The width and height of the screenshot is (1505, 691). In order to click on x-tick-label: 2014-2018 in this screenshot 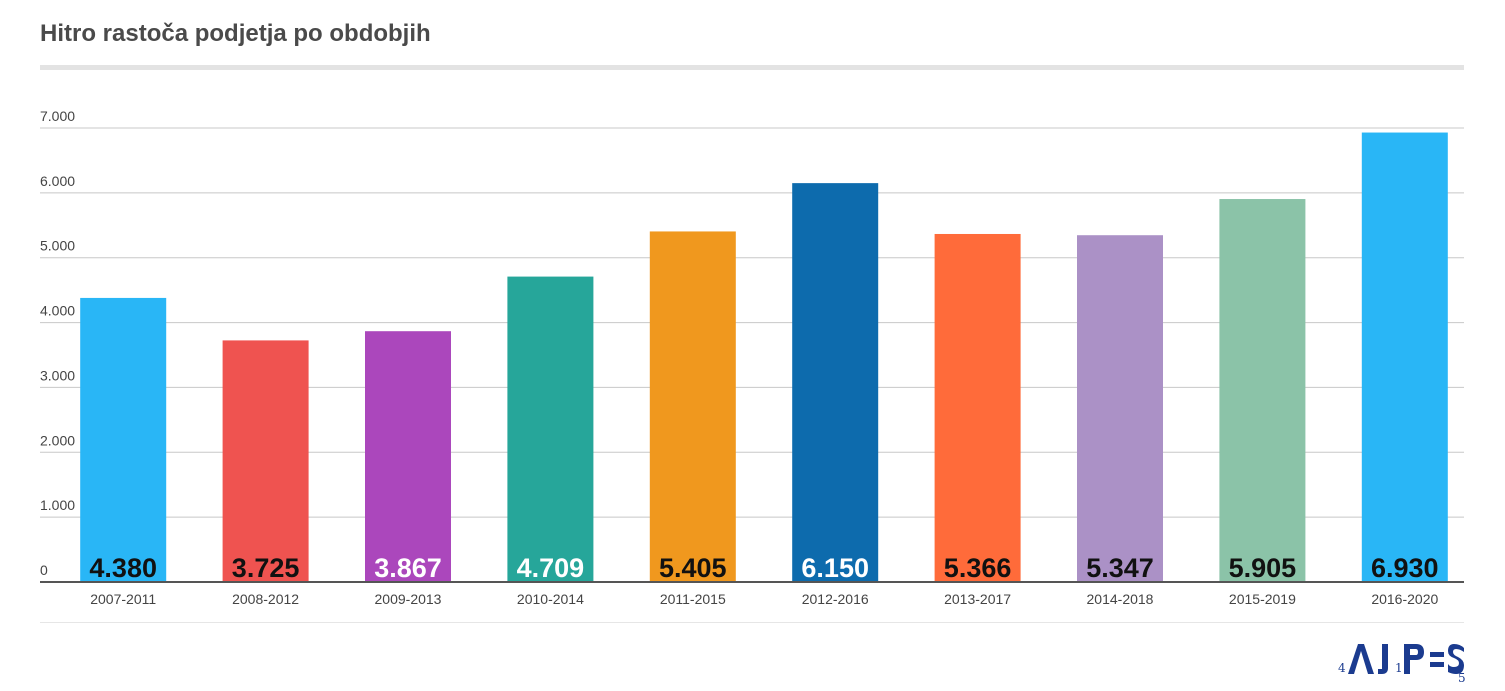, I will do `click(1120, 599)`.